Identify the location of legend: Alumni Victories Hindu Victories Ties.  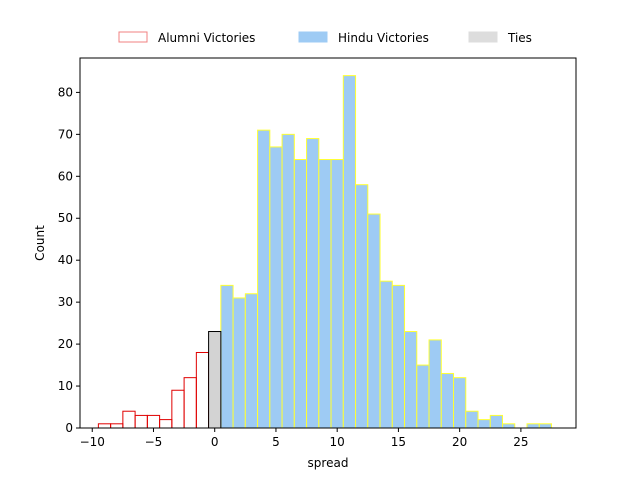
(325, 38).